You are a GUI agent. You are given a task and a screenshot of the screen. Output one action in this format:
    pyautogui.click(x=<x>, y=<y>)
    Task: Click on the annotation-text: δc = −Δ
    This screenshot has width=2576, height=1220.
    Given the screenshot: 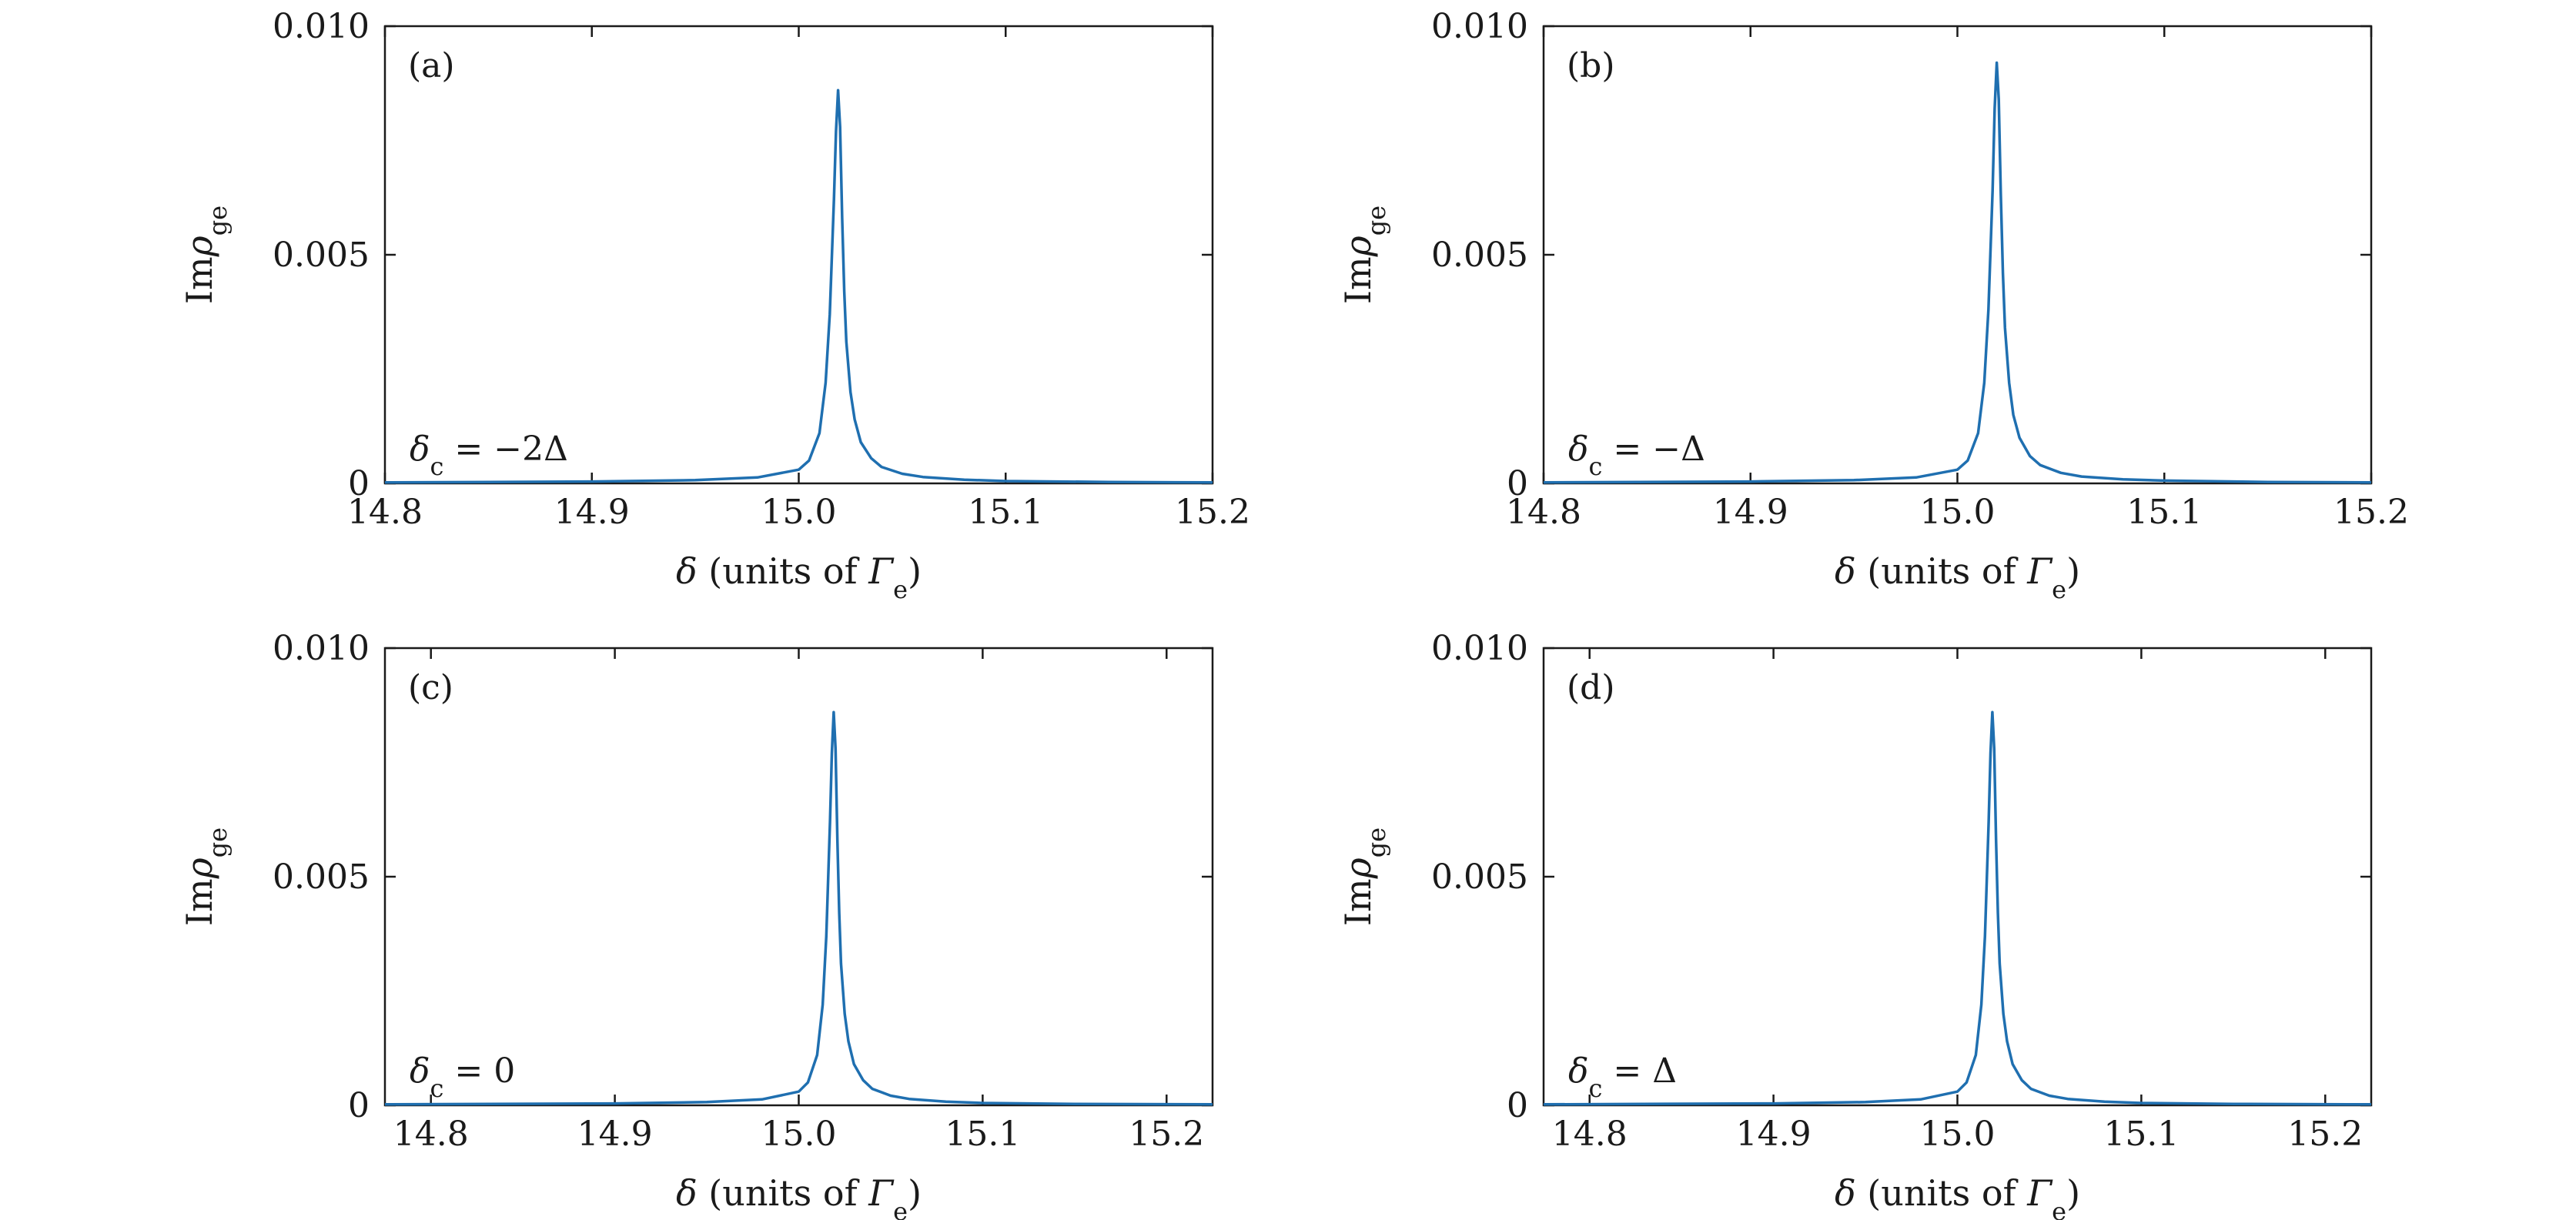 What is the action you would take?
    pyautogui.click(x=1636, y=455)
    